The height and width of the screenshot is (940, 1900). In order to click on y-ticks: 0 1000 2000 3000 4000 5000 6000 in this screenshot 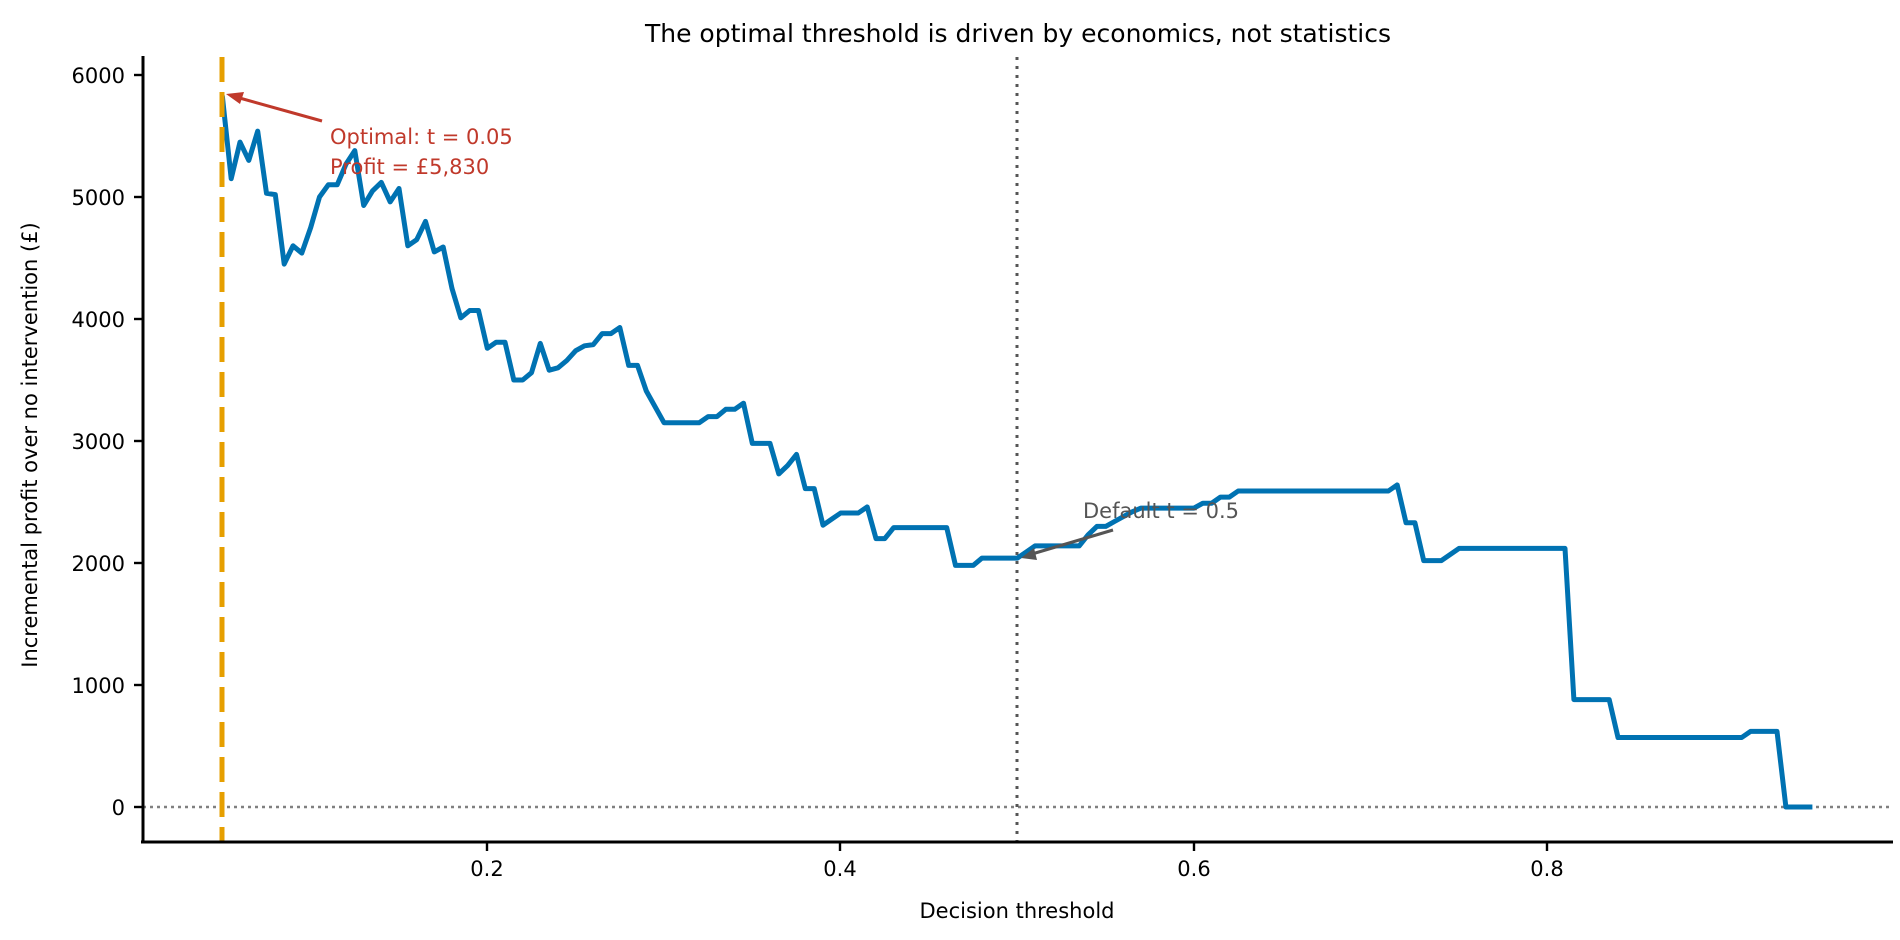, I will do `click(107, 442)`.